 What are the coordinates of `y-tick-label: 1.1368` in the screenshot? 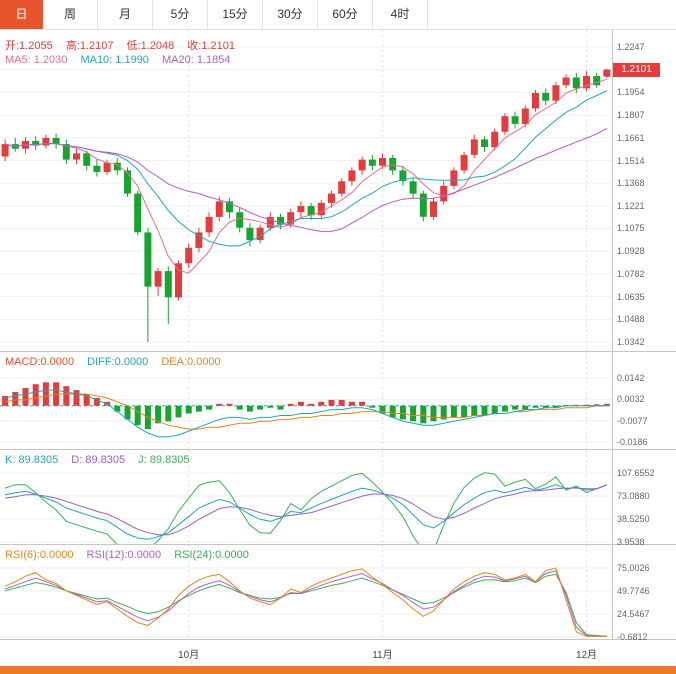 It's located at (631, 183).